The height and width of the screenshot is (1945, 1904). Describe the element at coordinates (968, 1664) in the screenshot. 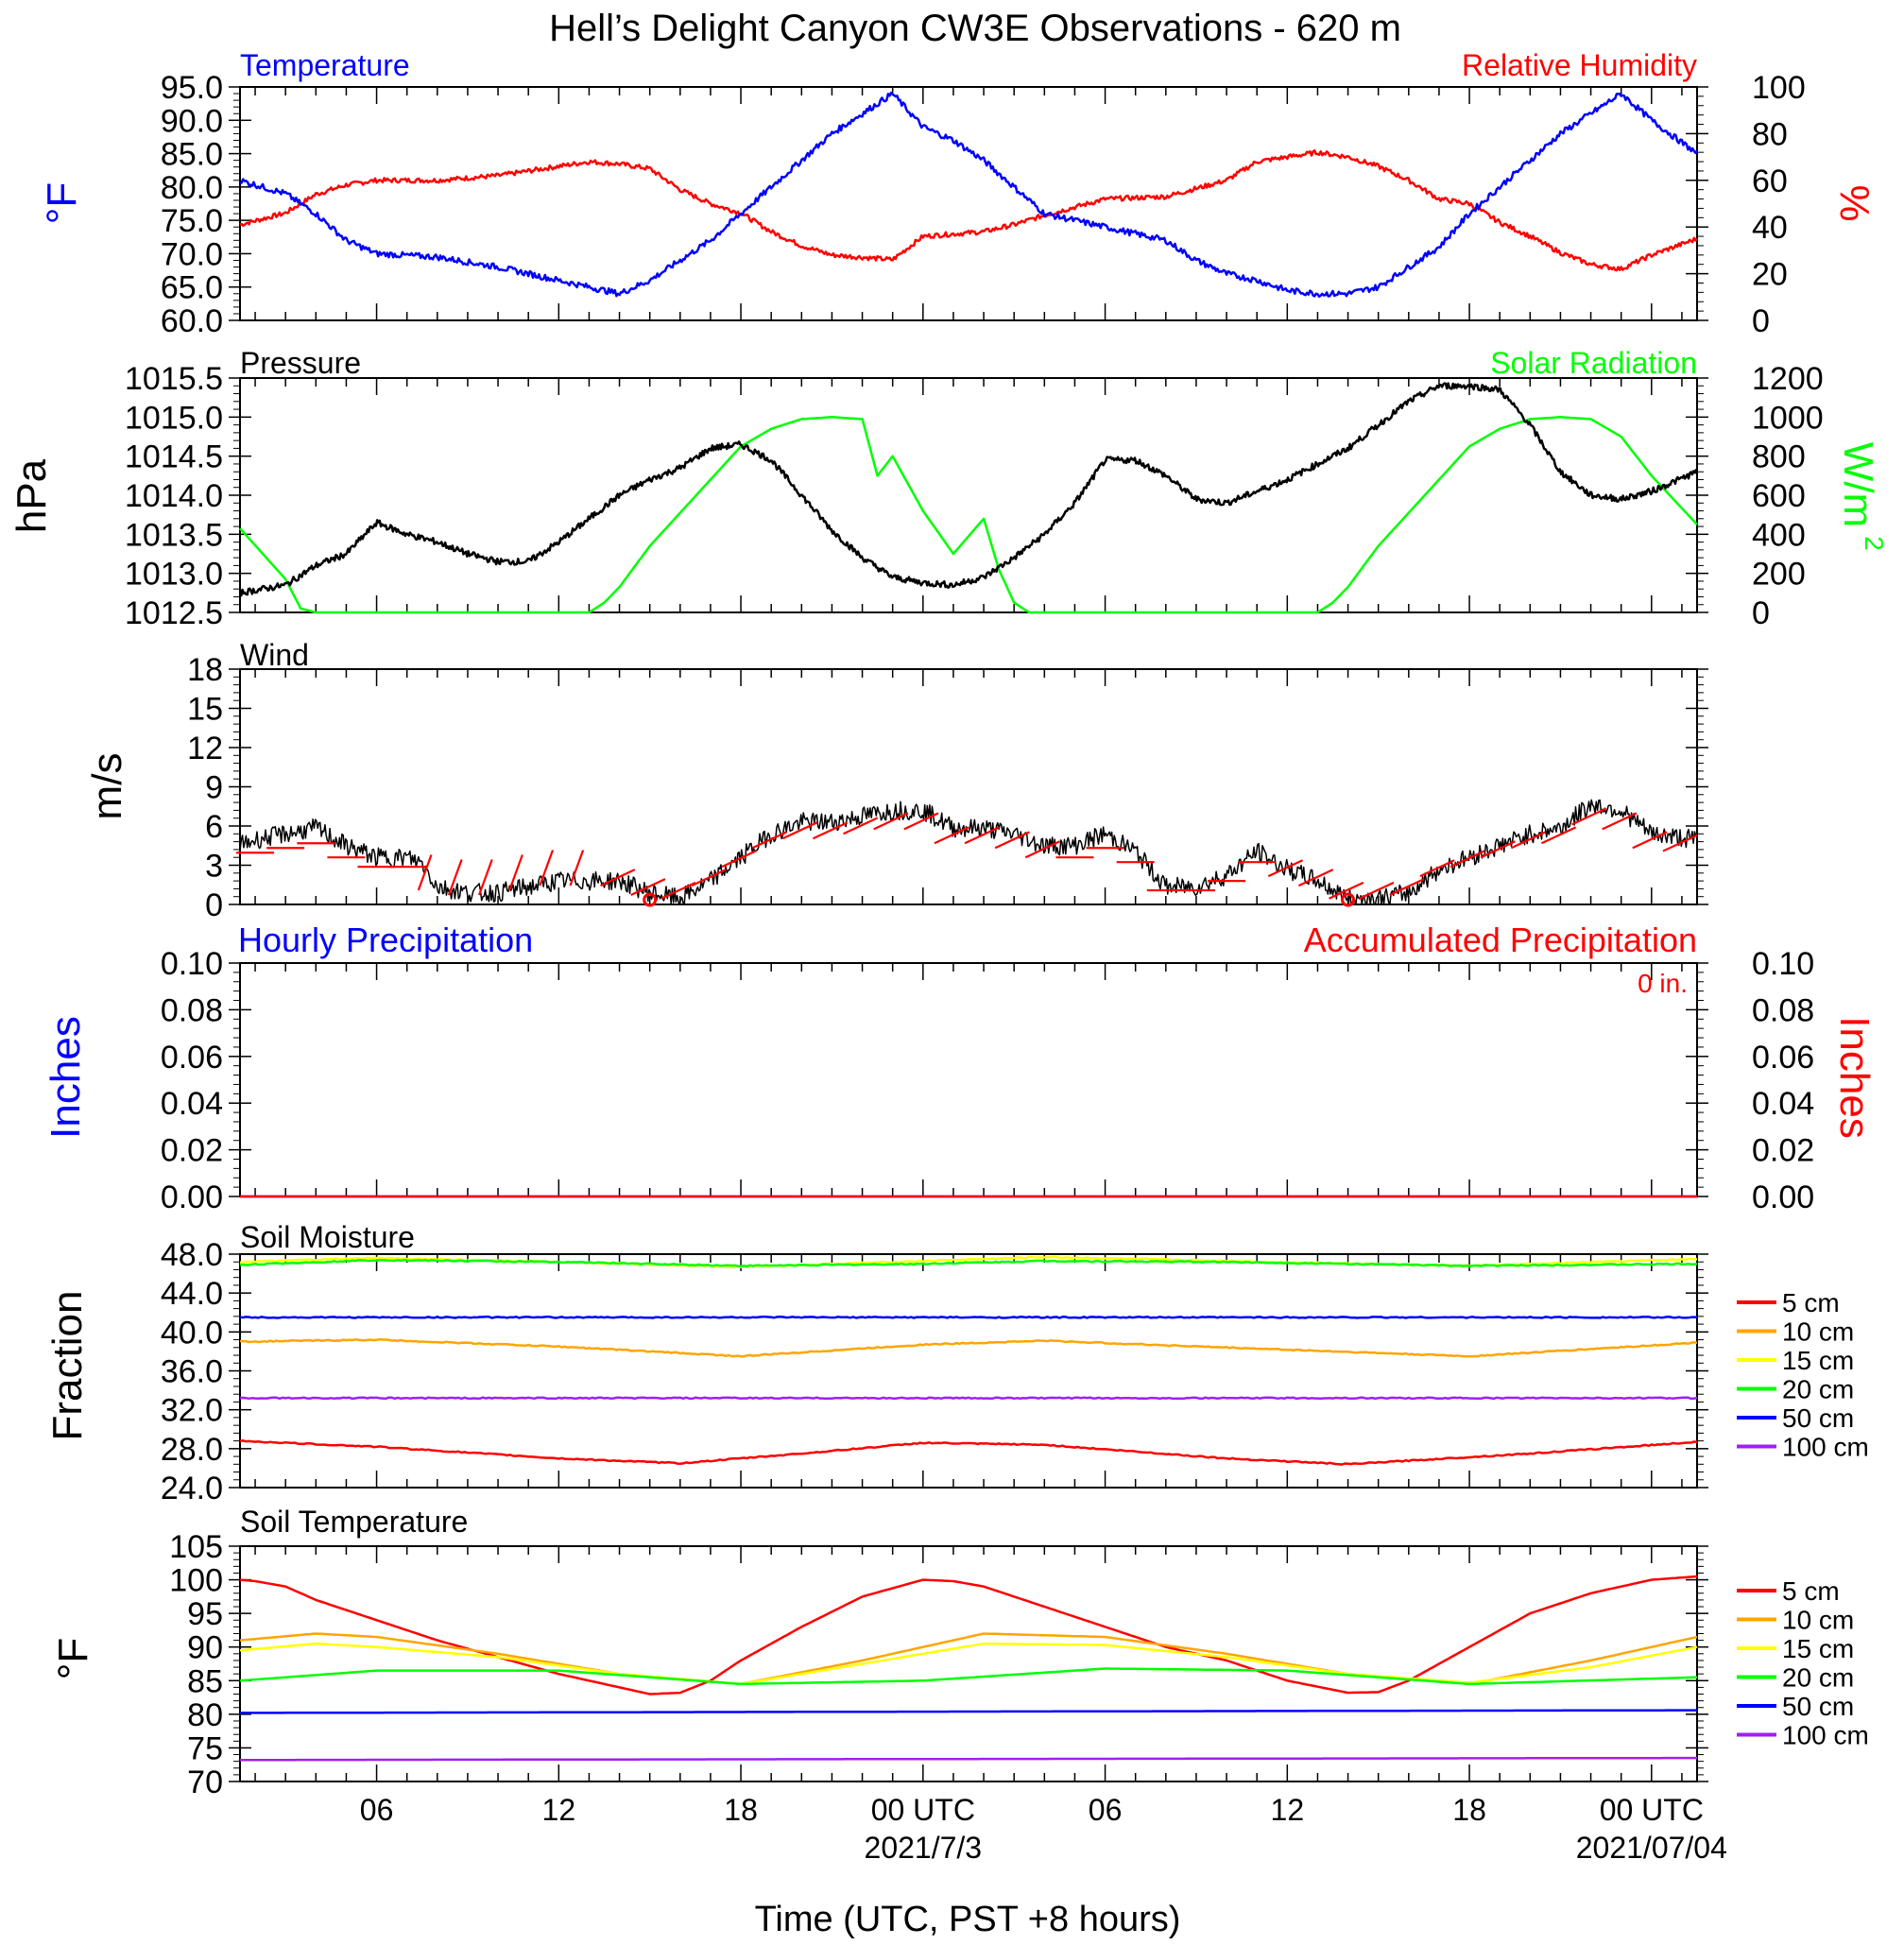

I see `depth-line-15cm` at that location.